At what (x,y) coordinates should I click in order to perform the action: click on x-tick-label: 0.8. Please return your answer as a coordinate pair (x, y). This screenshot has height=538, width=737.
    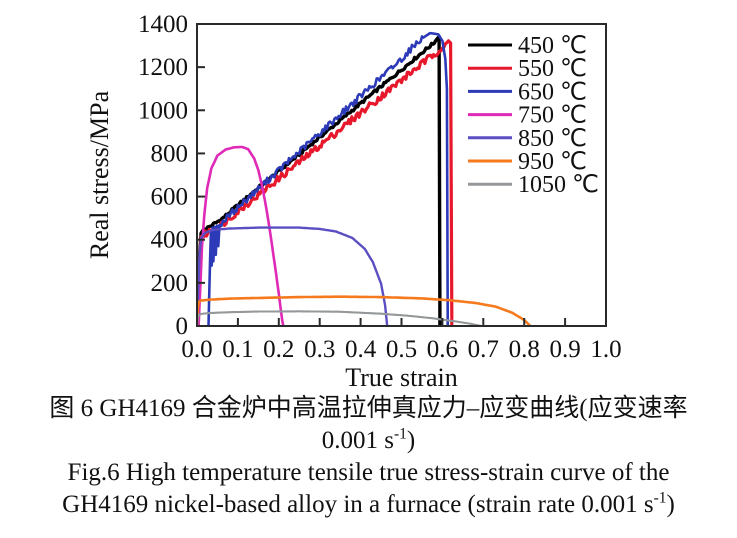
    Looking at the image, I should click on (524, 349).